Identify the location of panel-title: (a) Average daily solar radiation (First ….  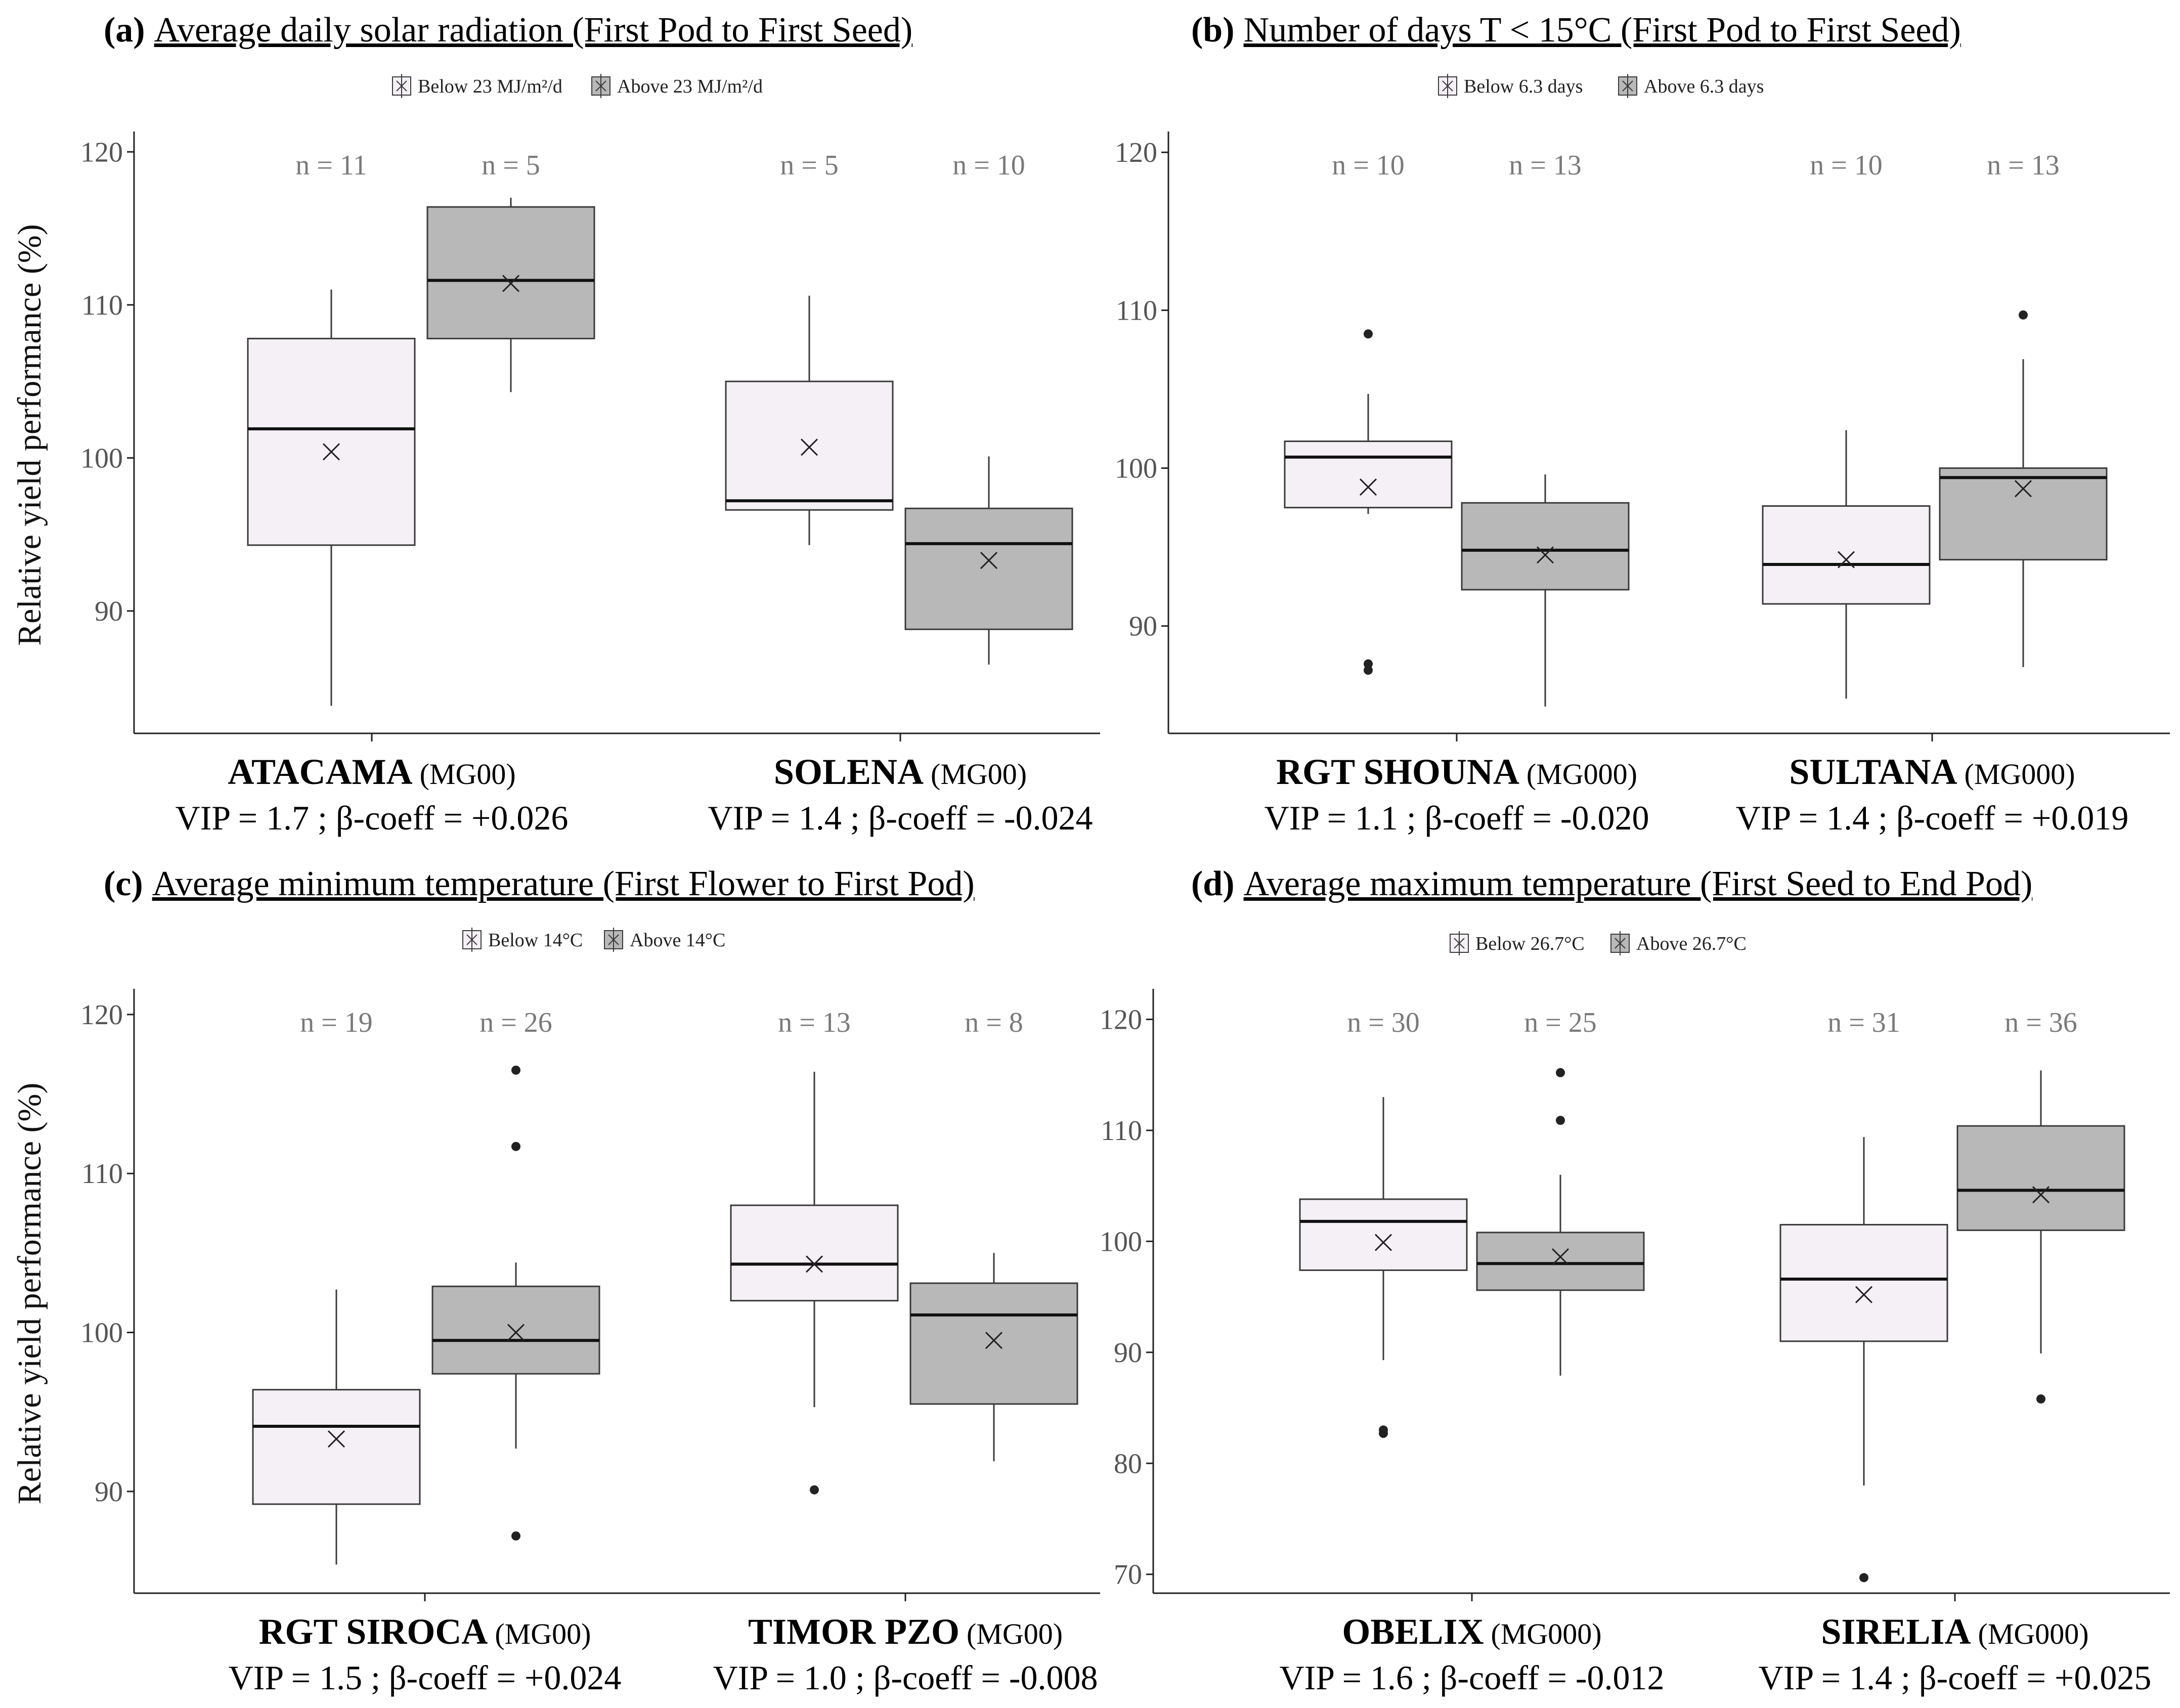
(508, 31).